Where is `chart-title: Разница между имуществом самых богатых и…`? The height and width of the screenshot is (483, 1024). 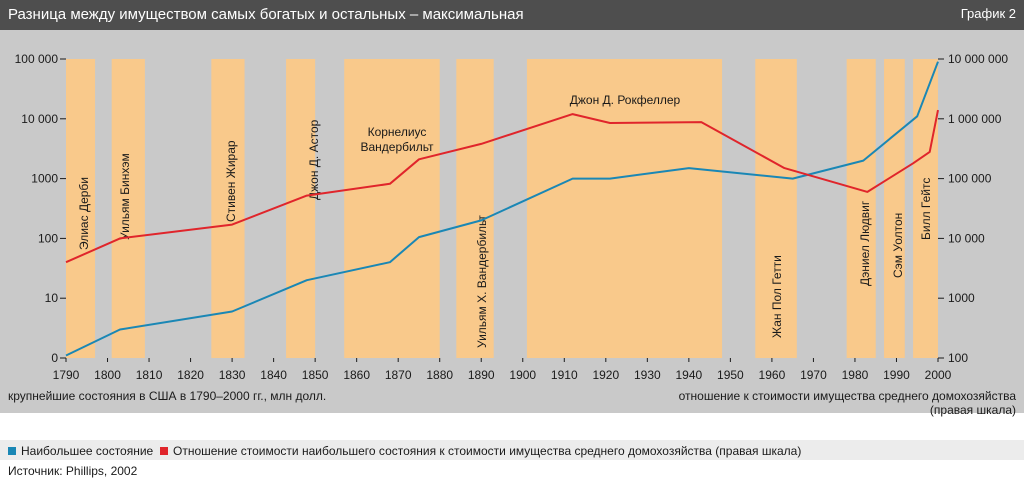 chart-title: Разница между имуществом самых богатых и… is located at coordinates (266, 14).